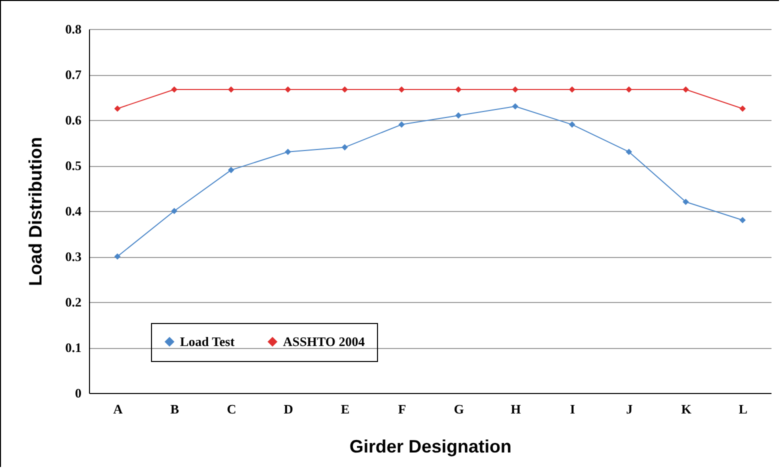 The image size is (781, 469). I want to click on y-tick-label: 0.1, so click(73, 347).